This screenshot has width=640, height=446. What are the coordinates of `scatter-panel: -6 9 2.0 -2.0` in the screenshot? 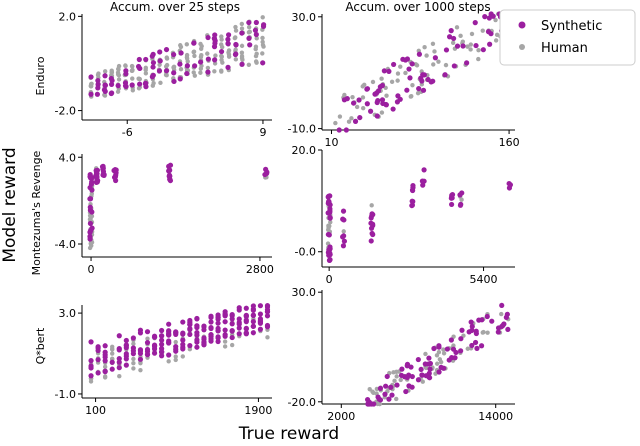 It's located at (163, 74).